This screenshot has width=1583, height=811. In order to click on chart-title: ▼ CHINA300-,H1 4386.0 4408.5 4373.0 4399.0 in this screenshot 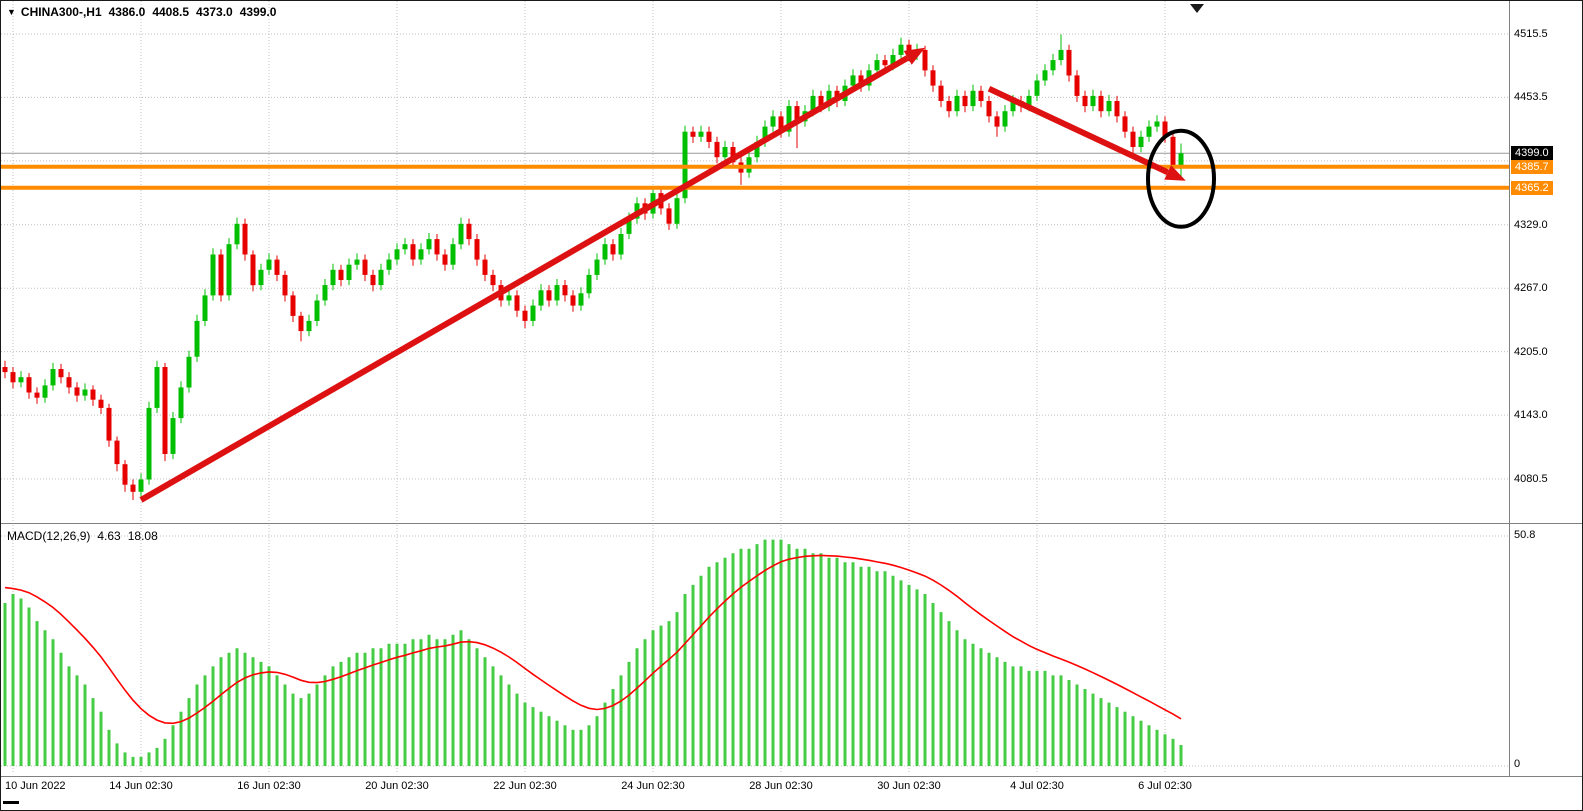, I will do `click(141, 12)`.